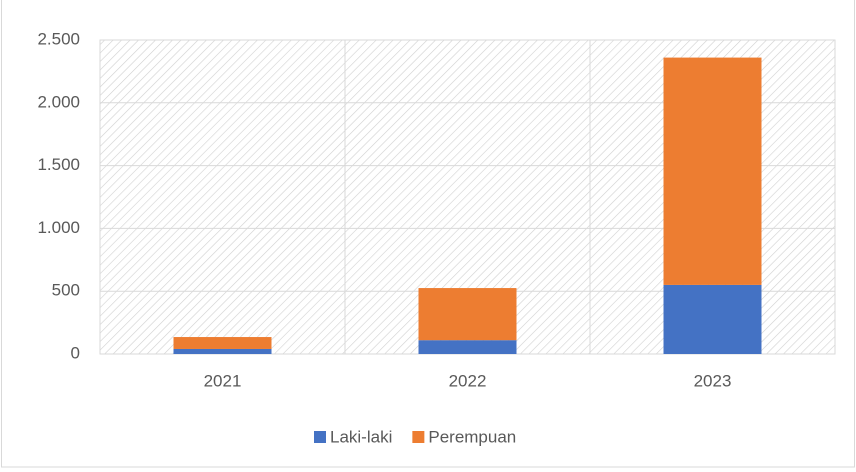  What do you see at coordinates (468, 380) in the screenshot?
I see `x-tick-label: 2022` at bounding box center [468, 380].